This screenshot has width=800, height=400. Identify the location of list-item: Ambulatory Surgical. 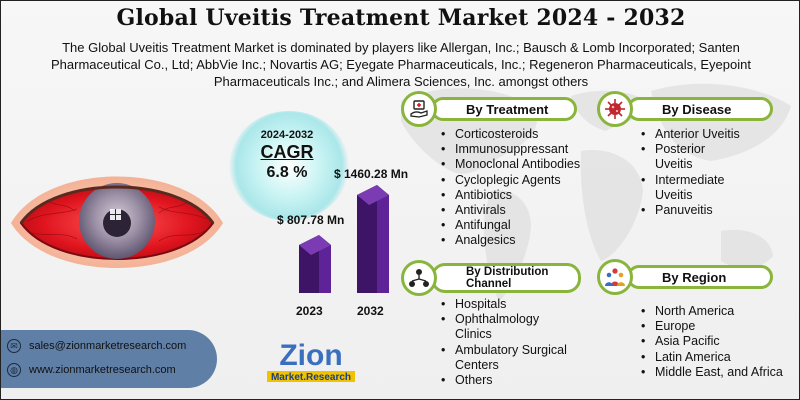
(503, 350).